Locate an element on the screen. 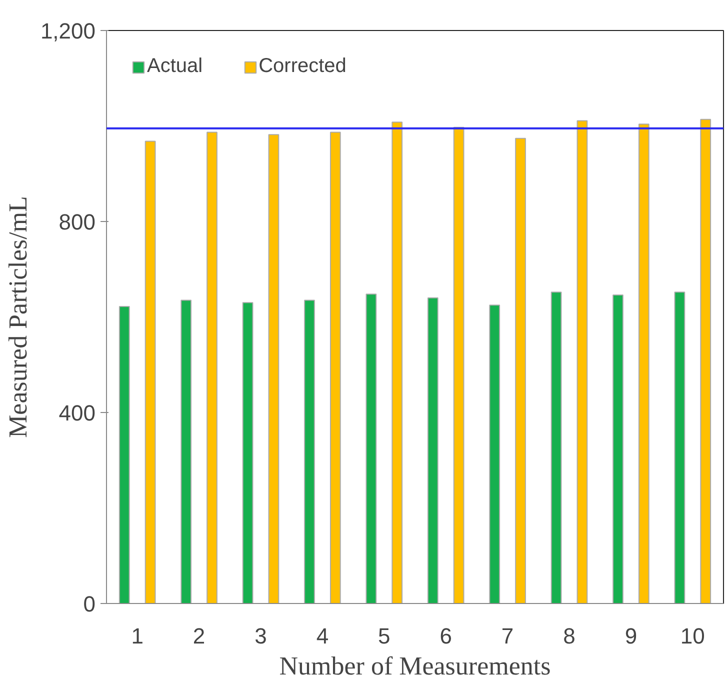 This screenshot has width=725, height=683. x-tick-label: 3 is located at coordinates (260, 636).